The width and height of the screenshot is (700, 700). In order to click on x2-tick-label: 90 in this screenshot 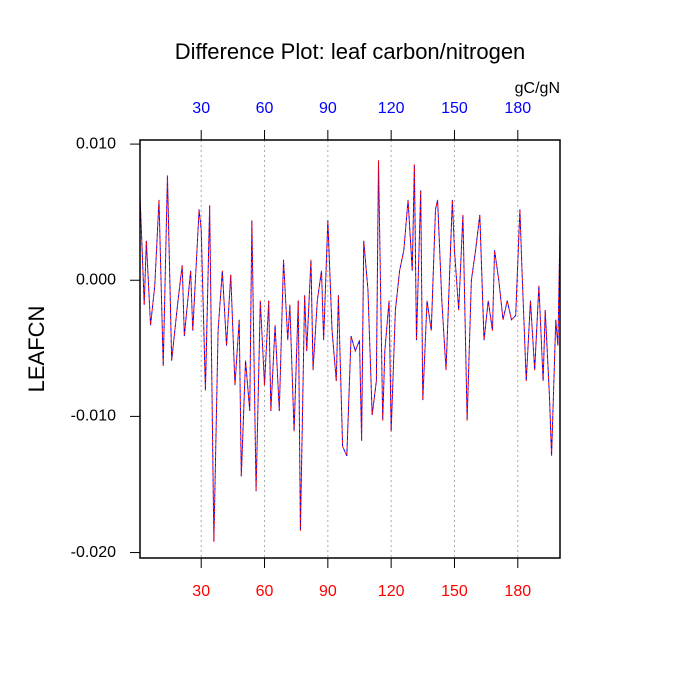, I will do `click(328, 108)`.